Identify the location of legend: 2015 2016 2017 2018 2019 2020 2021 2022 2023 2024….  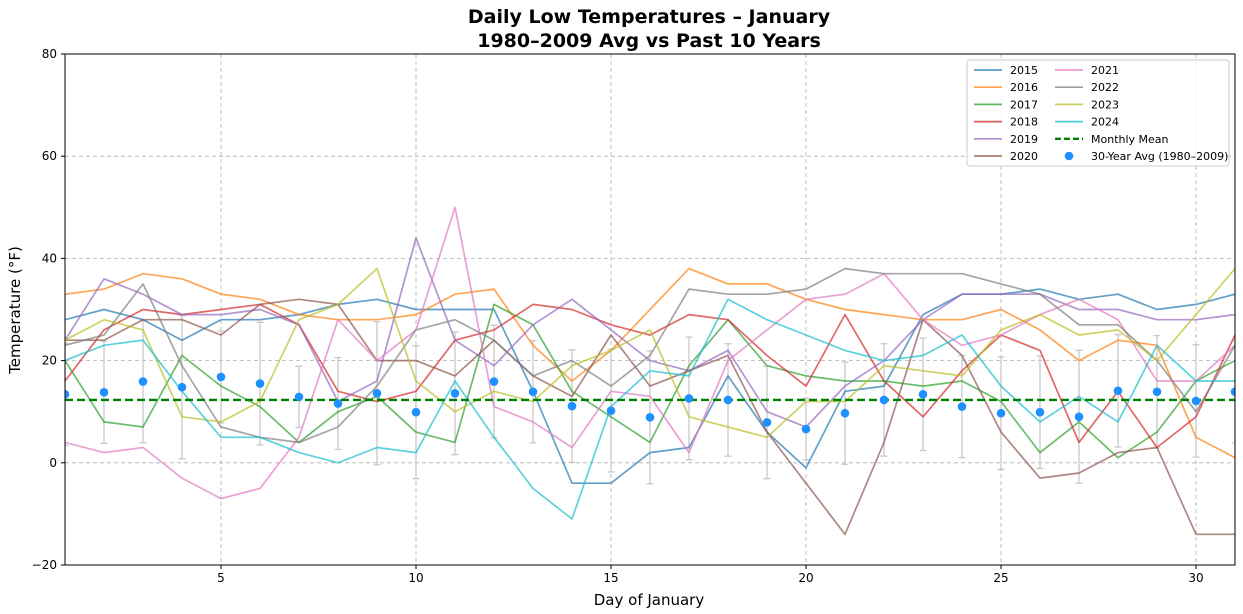
(1098, 113).